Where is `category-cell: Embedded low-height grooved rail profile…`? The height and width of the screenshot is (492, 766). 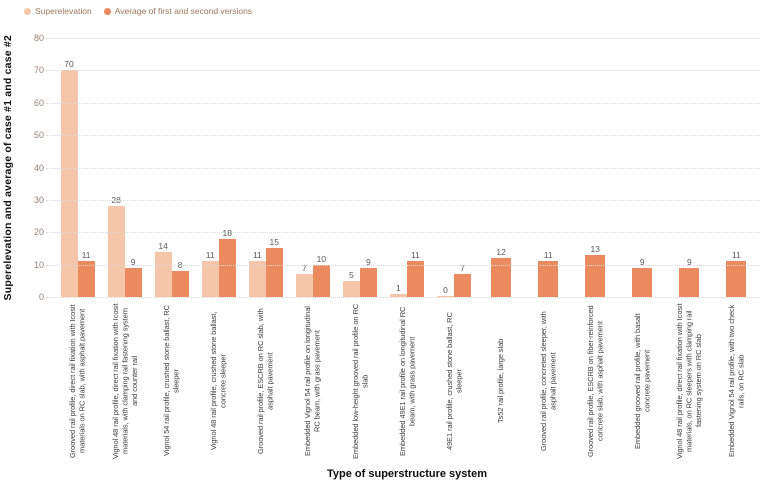
category-cell: Embedded low-height grooved rail profile… is located at coordinates (359, 382).